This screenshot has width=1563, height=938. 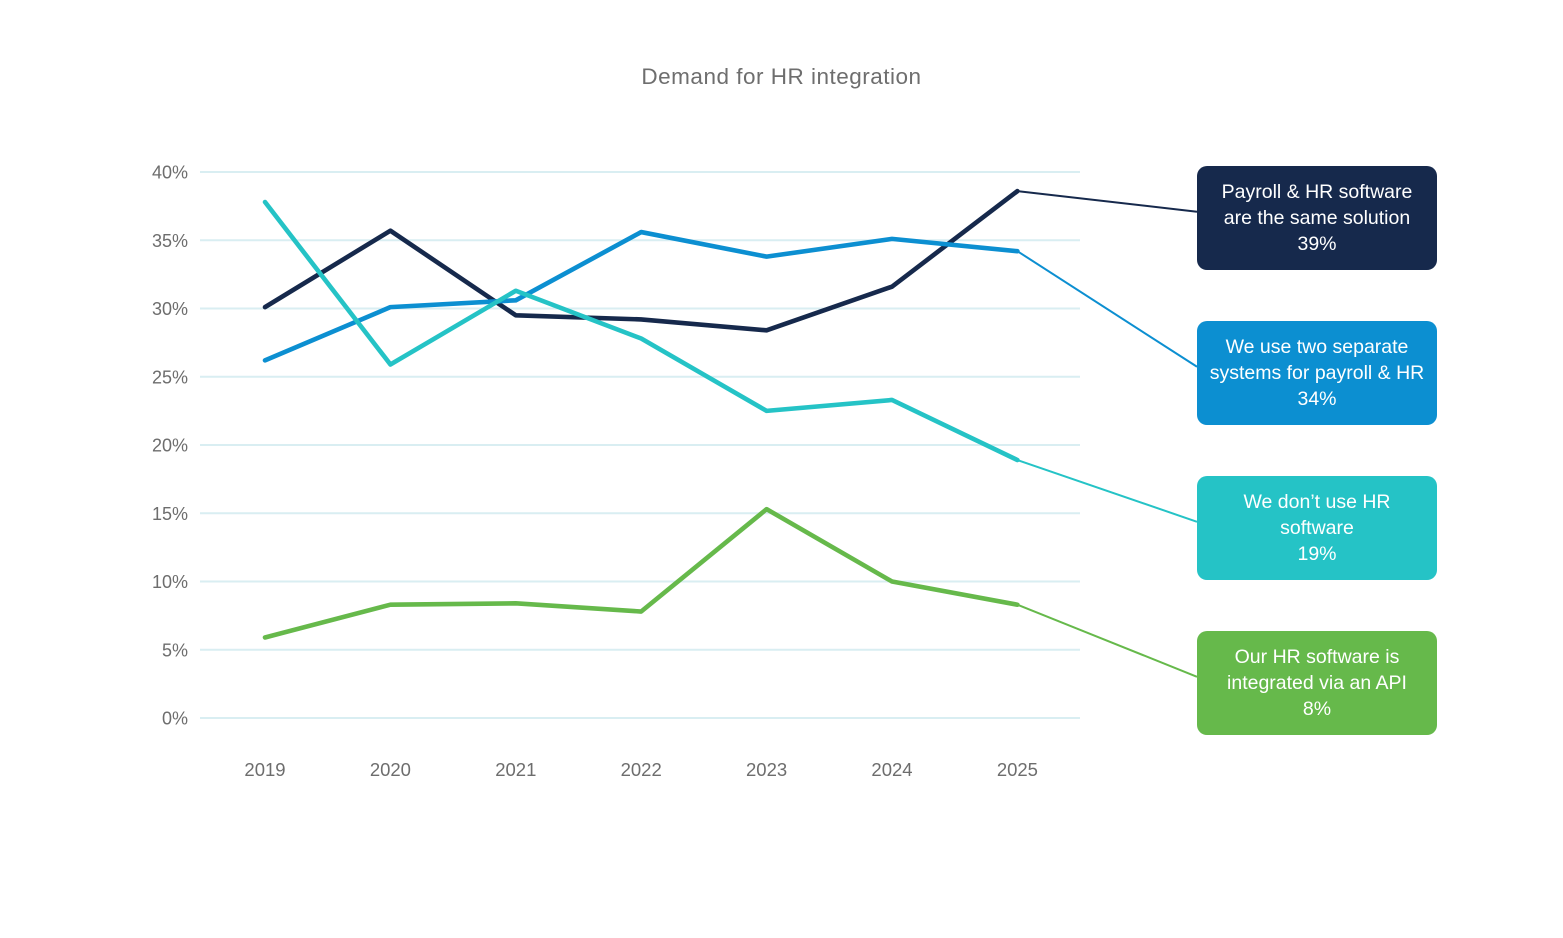 I want to click on legend-callout-percent: 34%, so click(x=1317, y=399).